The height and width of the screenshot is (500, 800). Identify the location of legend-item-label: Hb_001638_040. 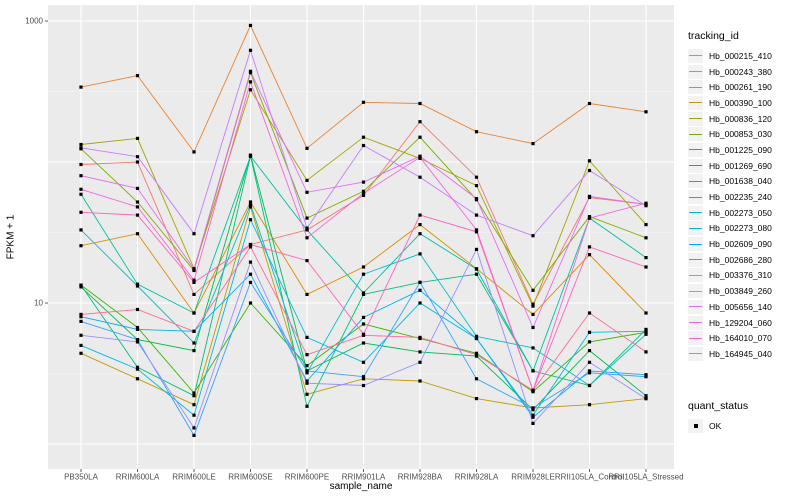
(740, 181).